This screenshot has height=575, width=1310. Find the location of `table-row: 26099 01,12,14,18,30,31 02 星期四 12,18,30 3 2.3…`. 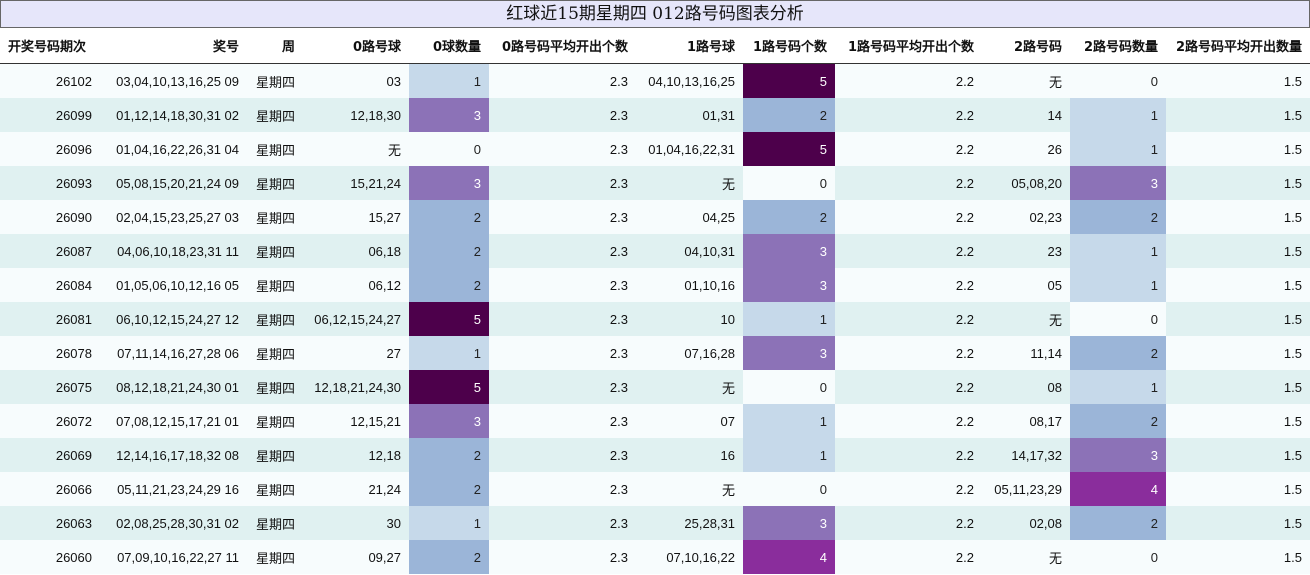

table-row: 26099 01,12,14,18,30,31 02 星期四 12,18,30 3 2.3… is located at coordinates (655, 115).